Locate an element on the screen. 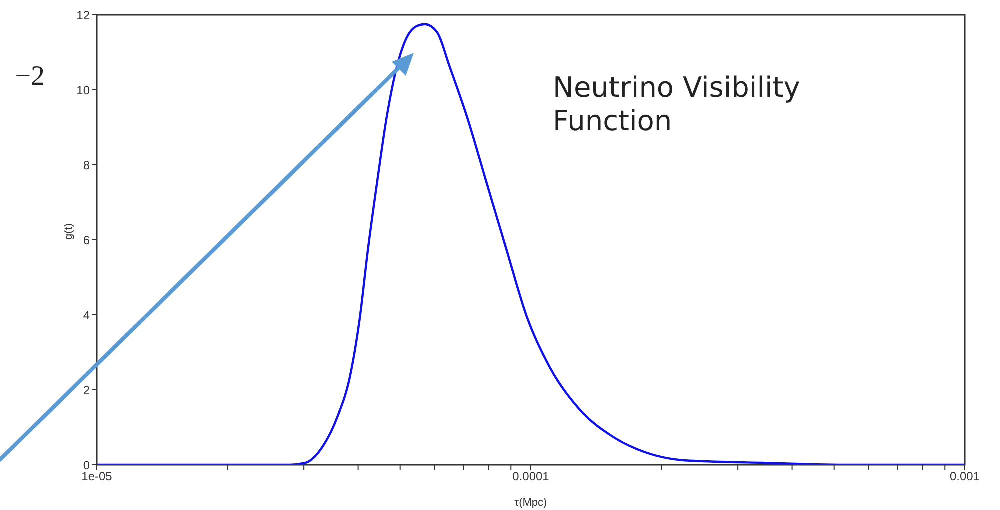  y-tick-label: 2 is located at coordinates (86, 390).